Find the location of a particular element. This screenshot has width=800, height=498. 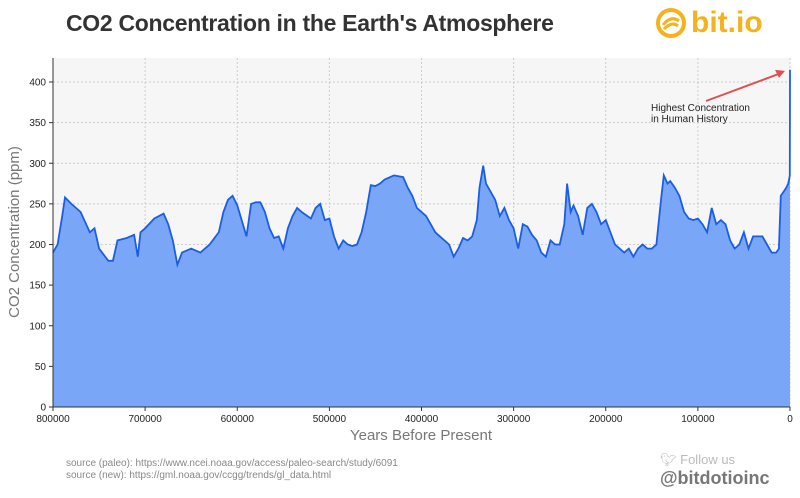

y-tick-label: 350 is located at coordinates (37, 123).